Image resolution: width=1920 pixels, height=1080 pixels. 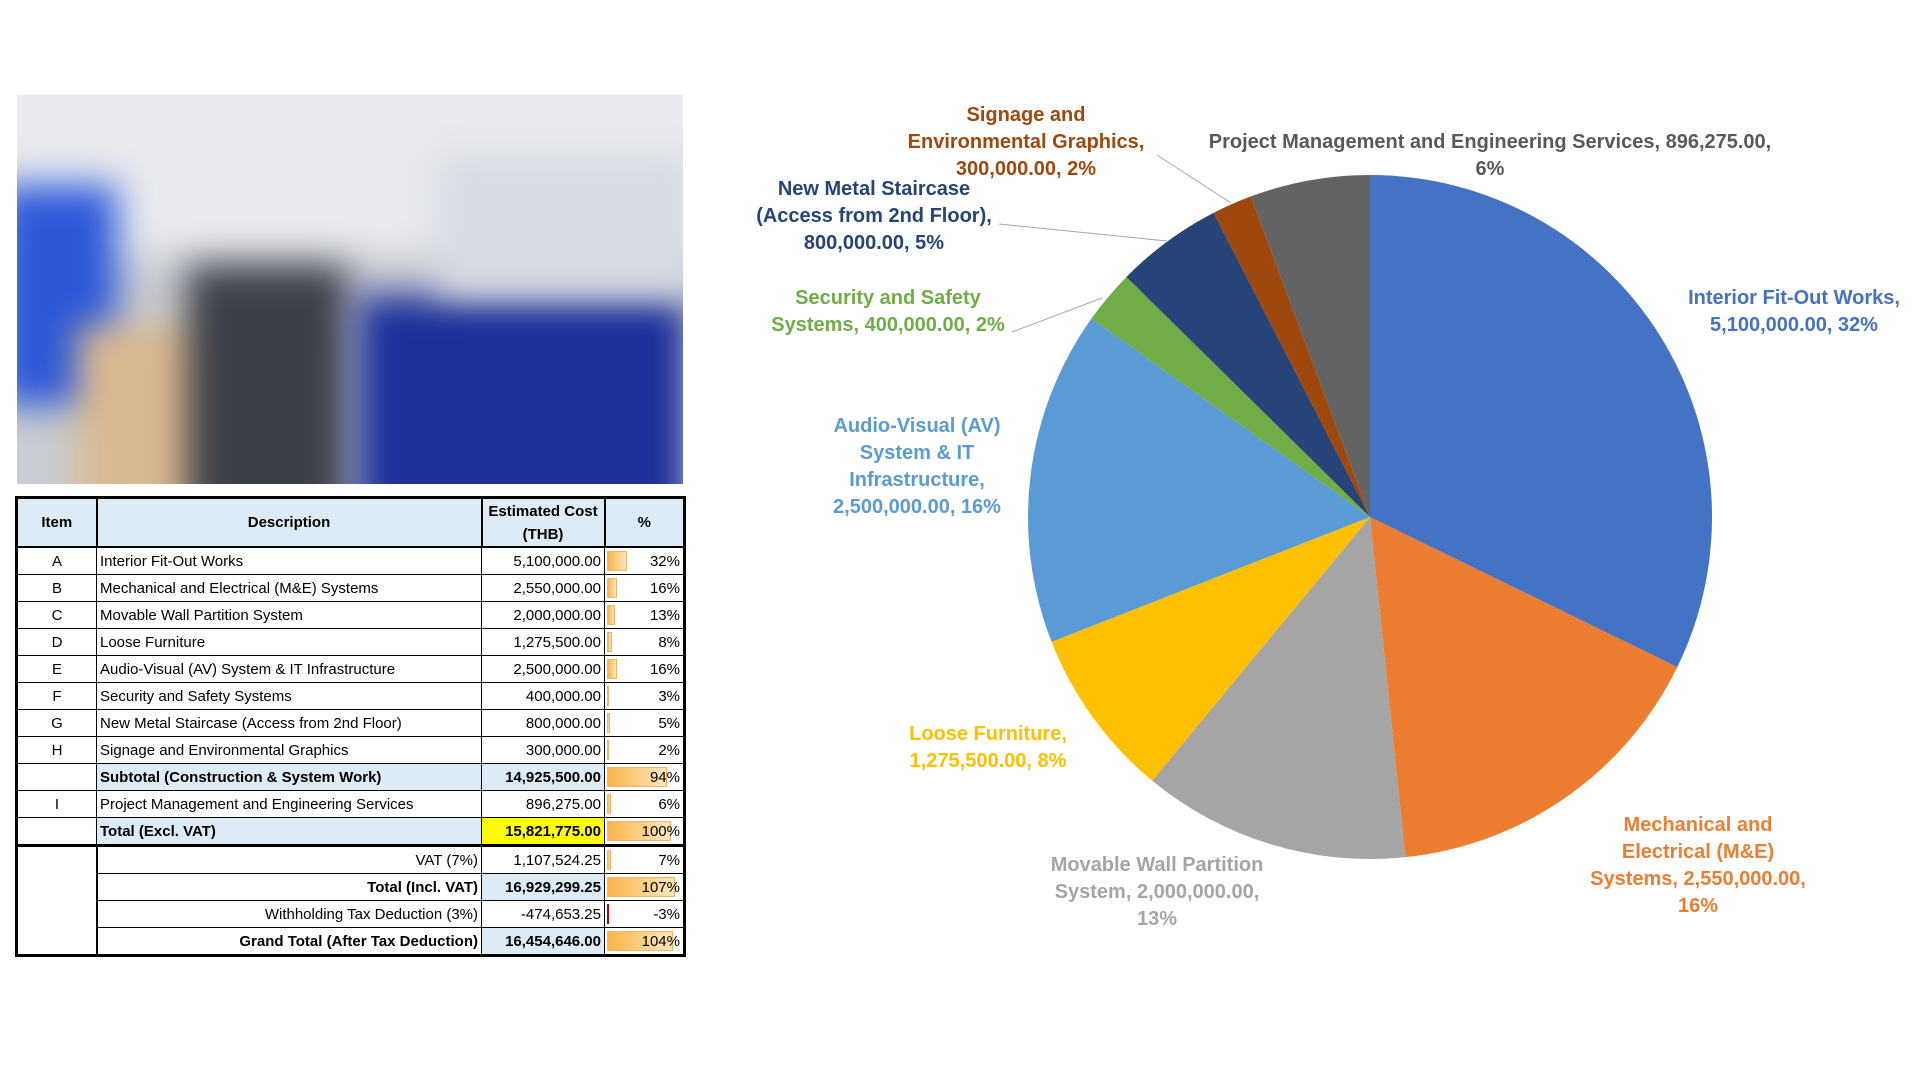 I want to click on data-label-line: Signage and, so click(x=1026, y=115).